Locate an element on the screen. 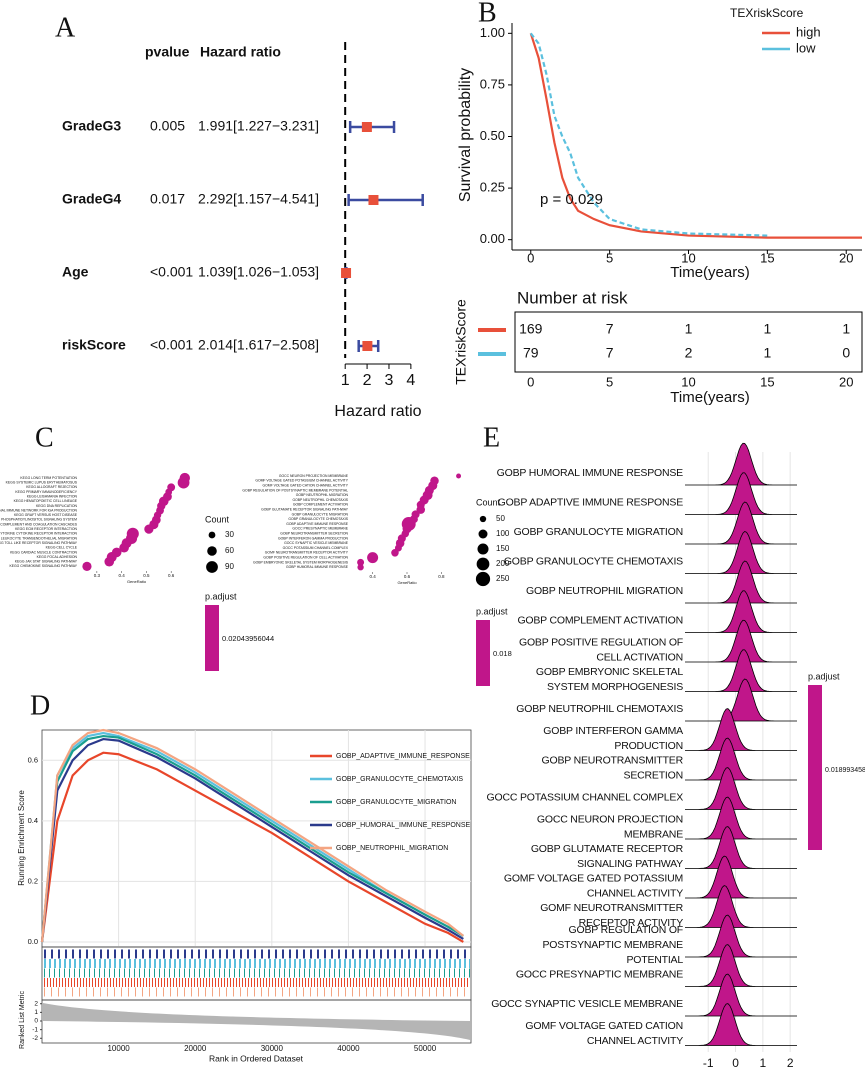  x-tick-label: 0.5 is located at coordinates (146, 575).